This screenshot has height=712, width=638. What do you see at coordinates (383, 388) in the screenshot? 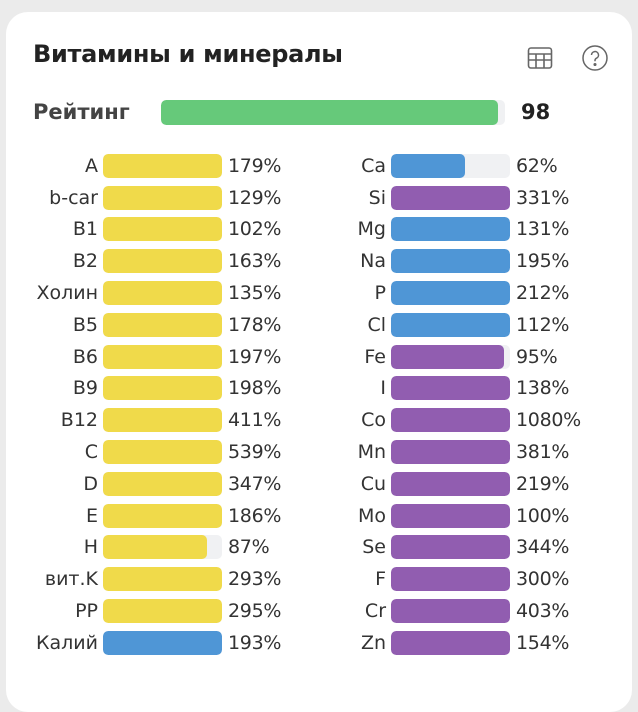
I see `nutrient-name: I` at bounding box center [383, 388].